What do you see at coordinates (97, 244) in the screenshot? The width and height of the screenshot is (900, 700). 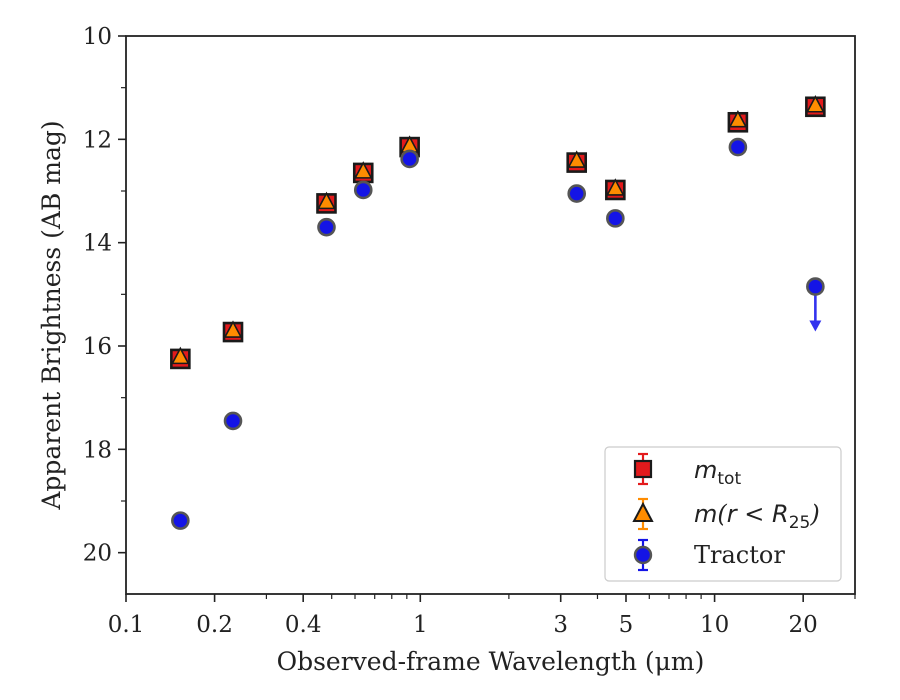 I see `y-tick-label: 14` at bounding box center [97, 244].